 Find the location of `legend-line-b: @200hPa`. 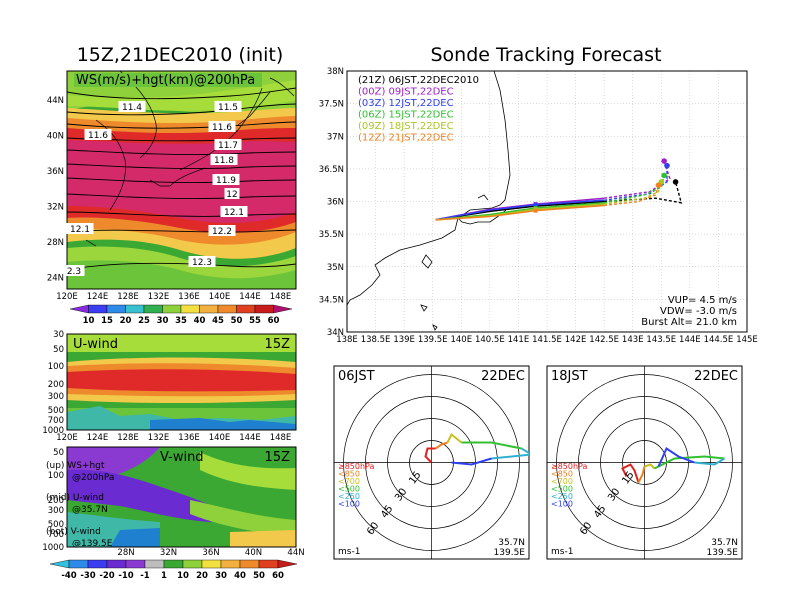

legend-line-b: @200hPa is located at coordinates (93, 478).